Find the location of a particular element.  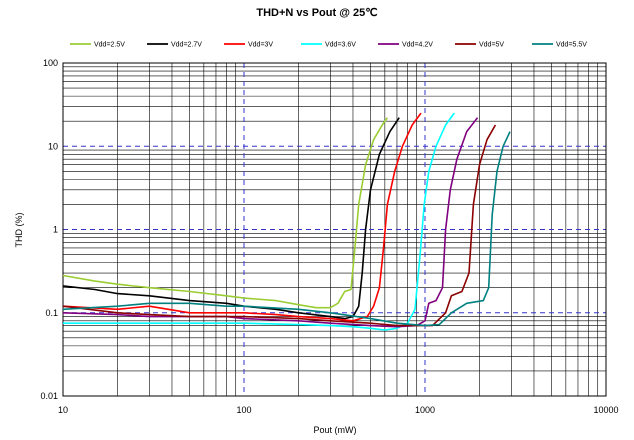

y-tick-label: 0.1 is located at coordinates (51, 313).